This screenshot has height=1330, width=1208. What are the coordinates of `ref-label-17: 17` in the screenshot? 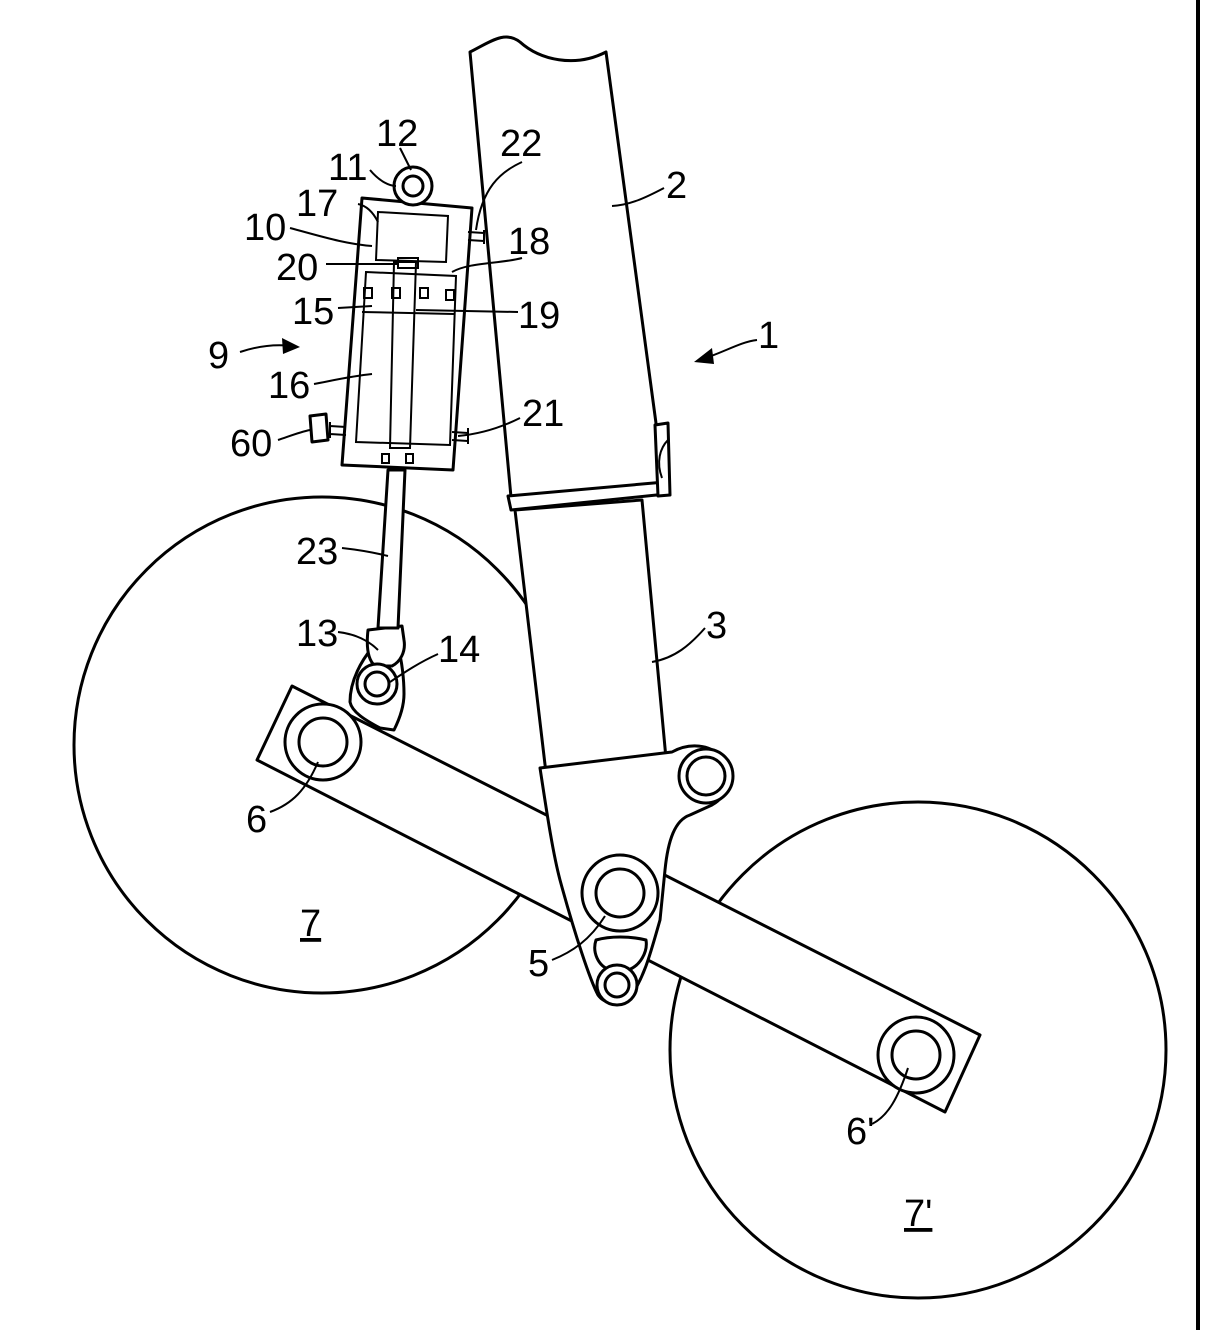 It's located at (317, 204).